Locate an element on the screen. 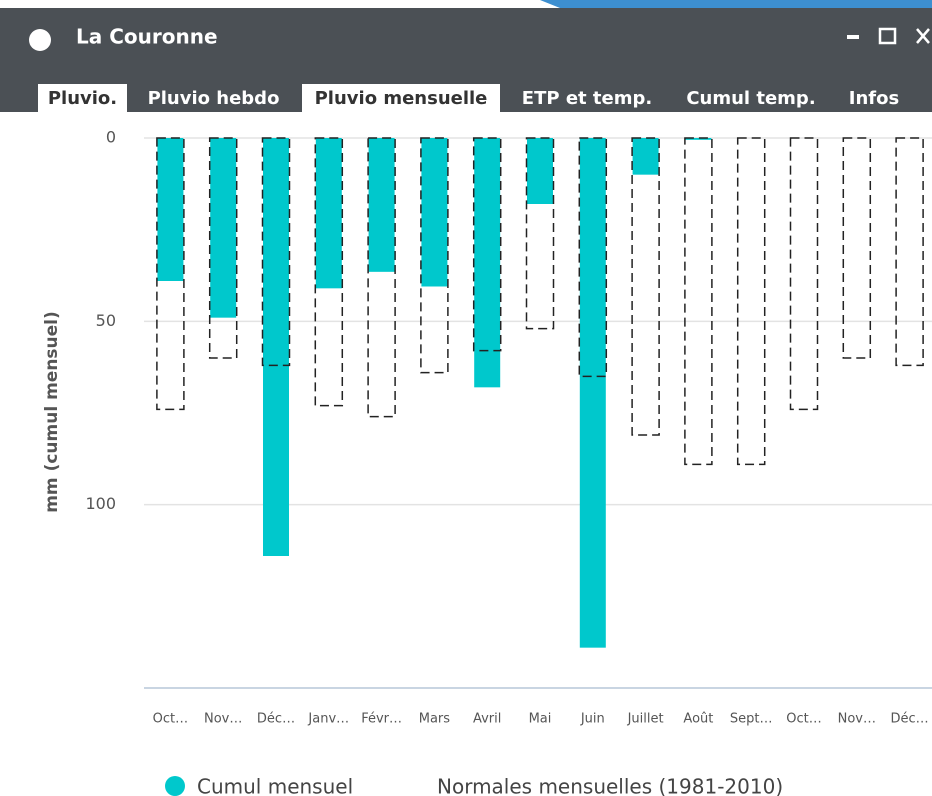 This screenshot has width=932, height=796. tab: ETP et temp. is located at coordinates (587, 98).